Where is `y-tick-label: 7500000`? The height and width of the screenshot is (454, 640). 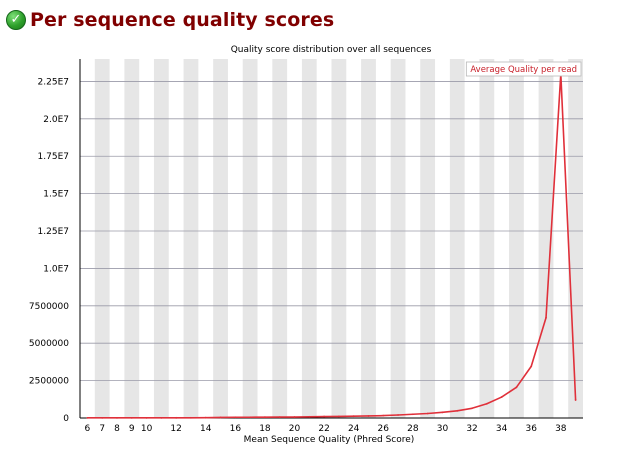
y-tick-label: 7500000 is located at coordinates (49, 307).